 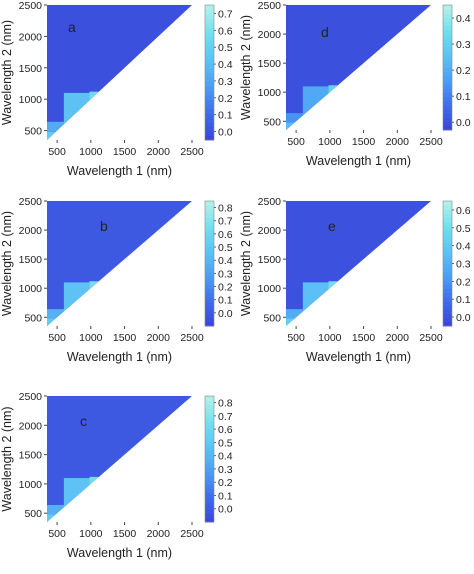 I want to click on heatmap-area, so click(x=358, y=67).